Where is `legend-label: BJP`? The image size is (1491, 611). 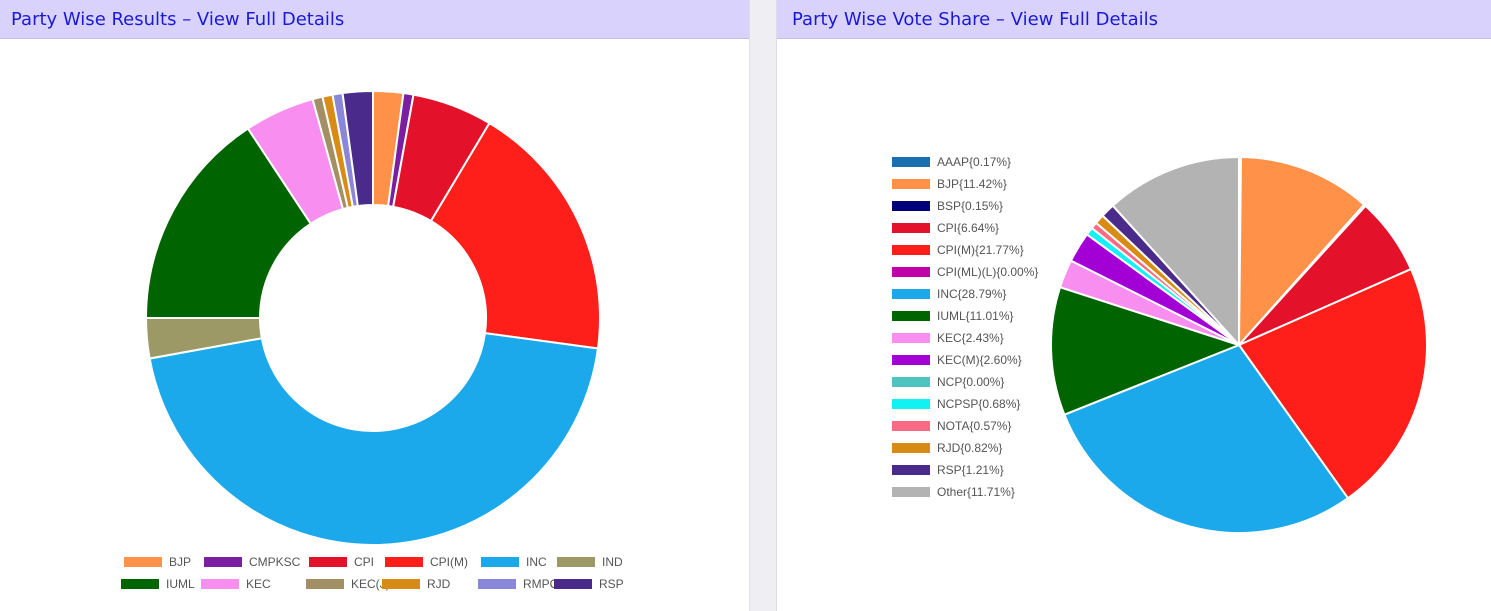
legend-label: BJP is located at coordinates (180, 562).